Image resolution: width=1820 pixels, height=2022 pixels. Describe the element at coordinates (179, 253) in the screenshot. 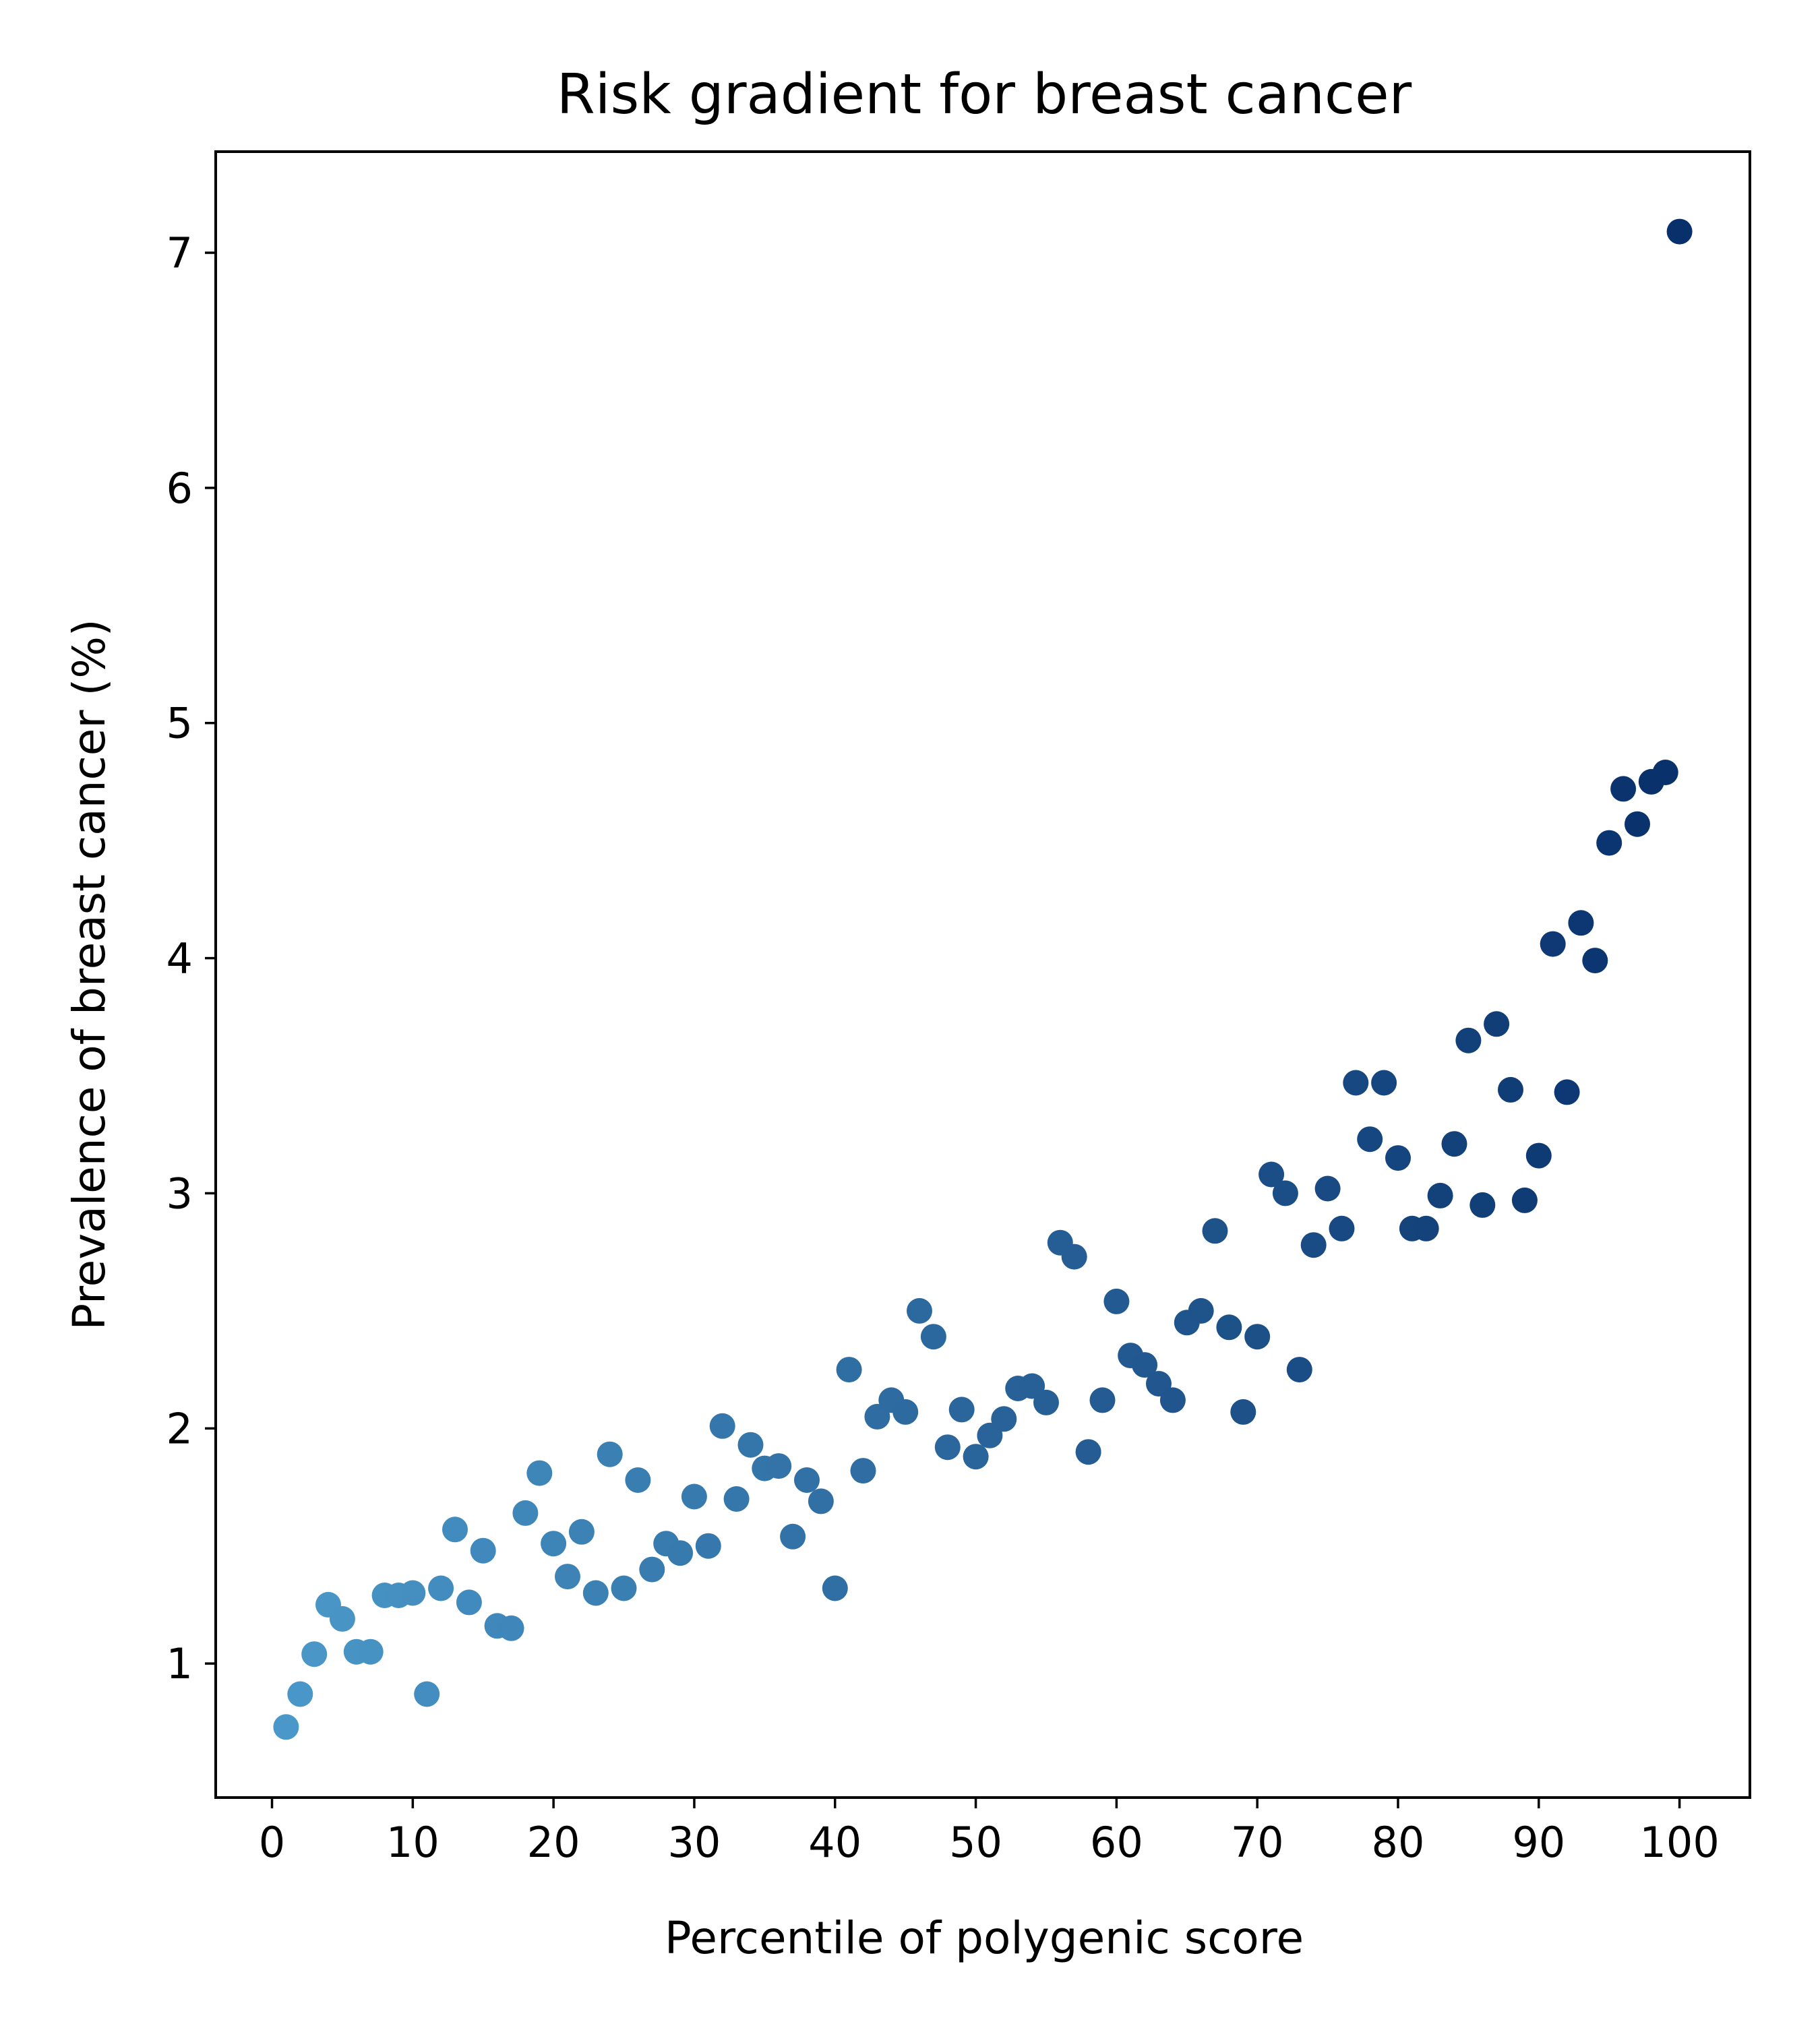

I see `y-tick-label: 7` at that location.